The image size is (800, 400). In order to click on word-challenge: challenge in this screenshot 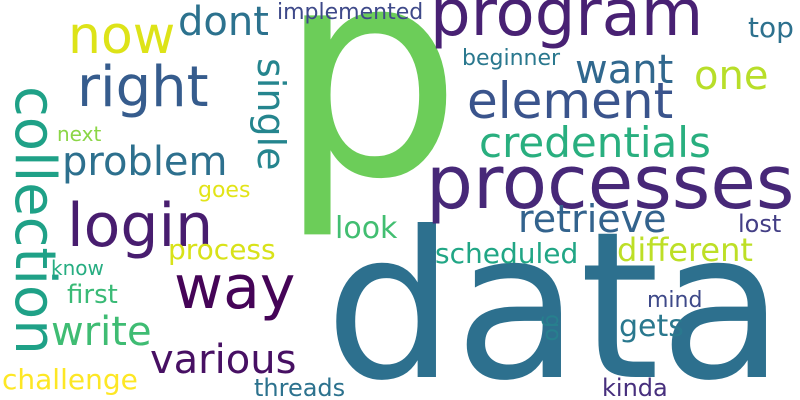, I will do `click(70, 379)`.